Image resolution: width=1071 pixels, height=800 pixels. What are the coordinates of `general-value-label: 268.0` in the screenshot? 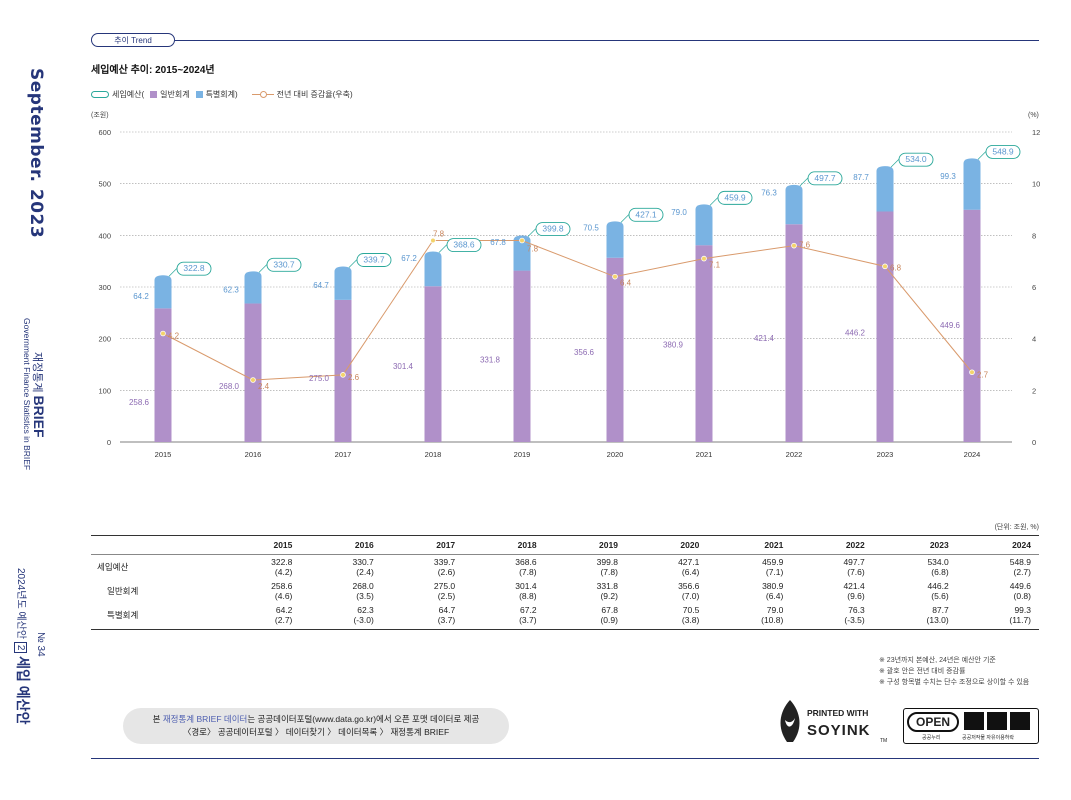 It's located at (229, 386).